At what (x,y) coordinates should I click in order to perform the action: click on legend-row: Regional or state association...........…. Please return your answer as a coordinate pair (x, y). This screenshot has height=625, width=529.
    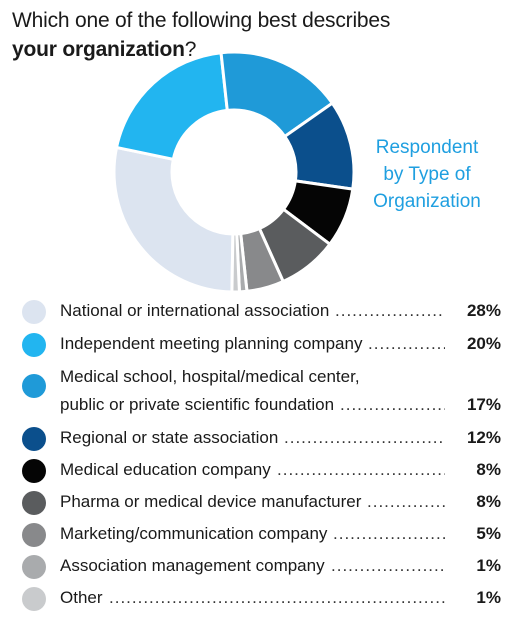
    Looking at the image, I should click on (264, 438).